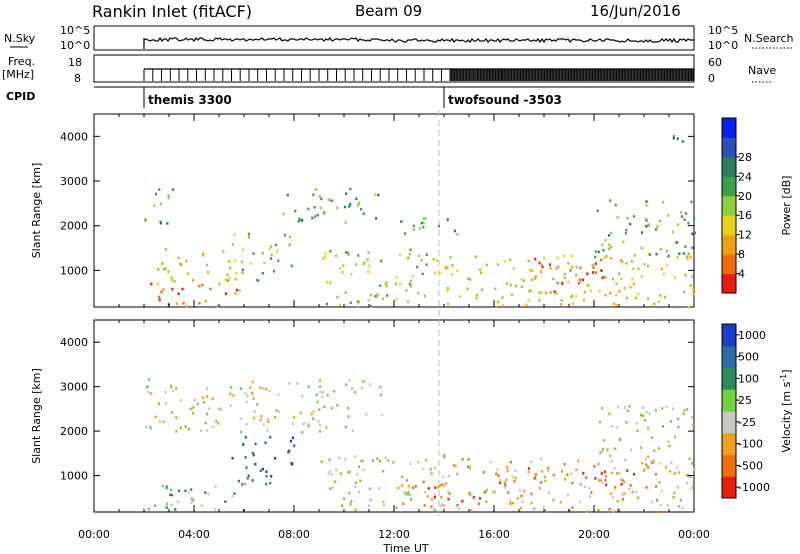 This screenshot has width=800, height=554. I want to click on colorbar-tick-label: 4, so click(741, 274).